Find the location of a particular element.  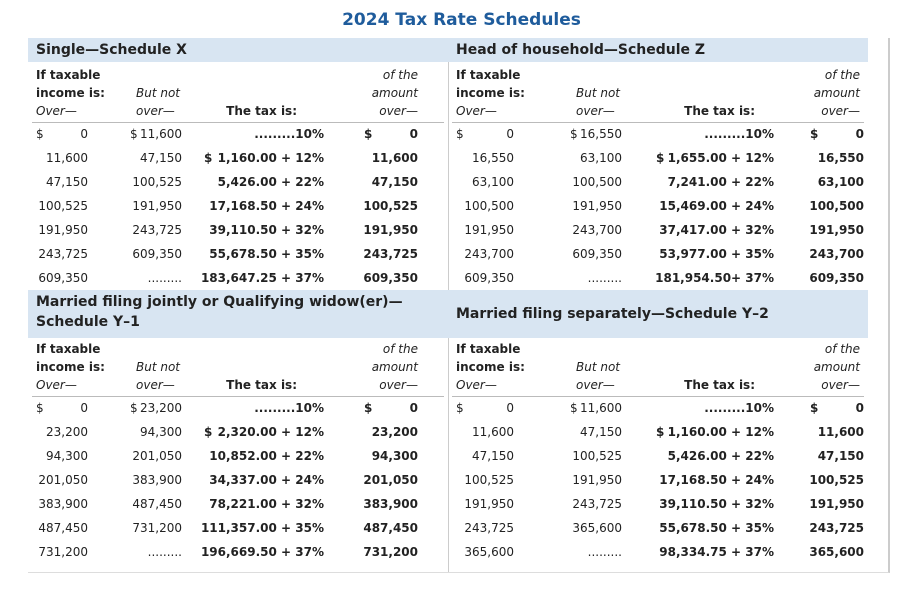

cell-value: 98,334.75 + 37% is located at coordinates (716, 552).